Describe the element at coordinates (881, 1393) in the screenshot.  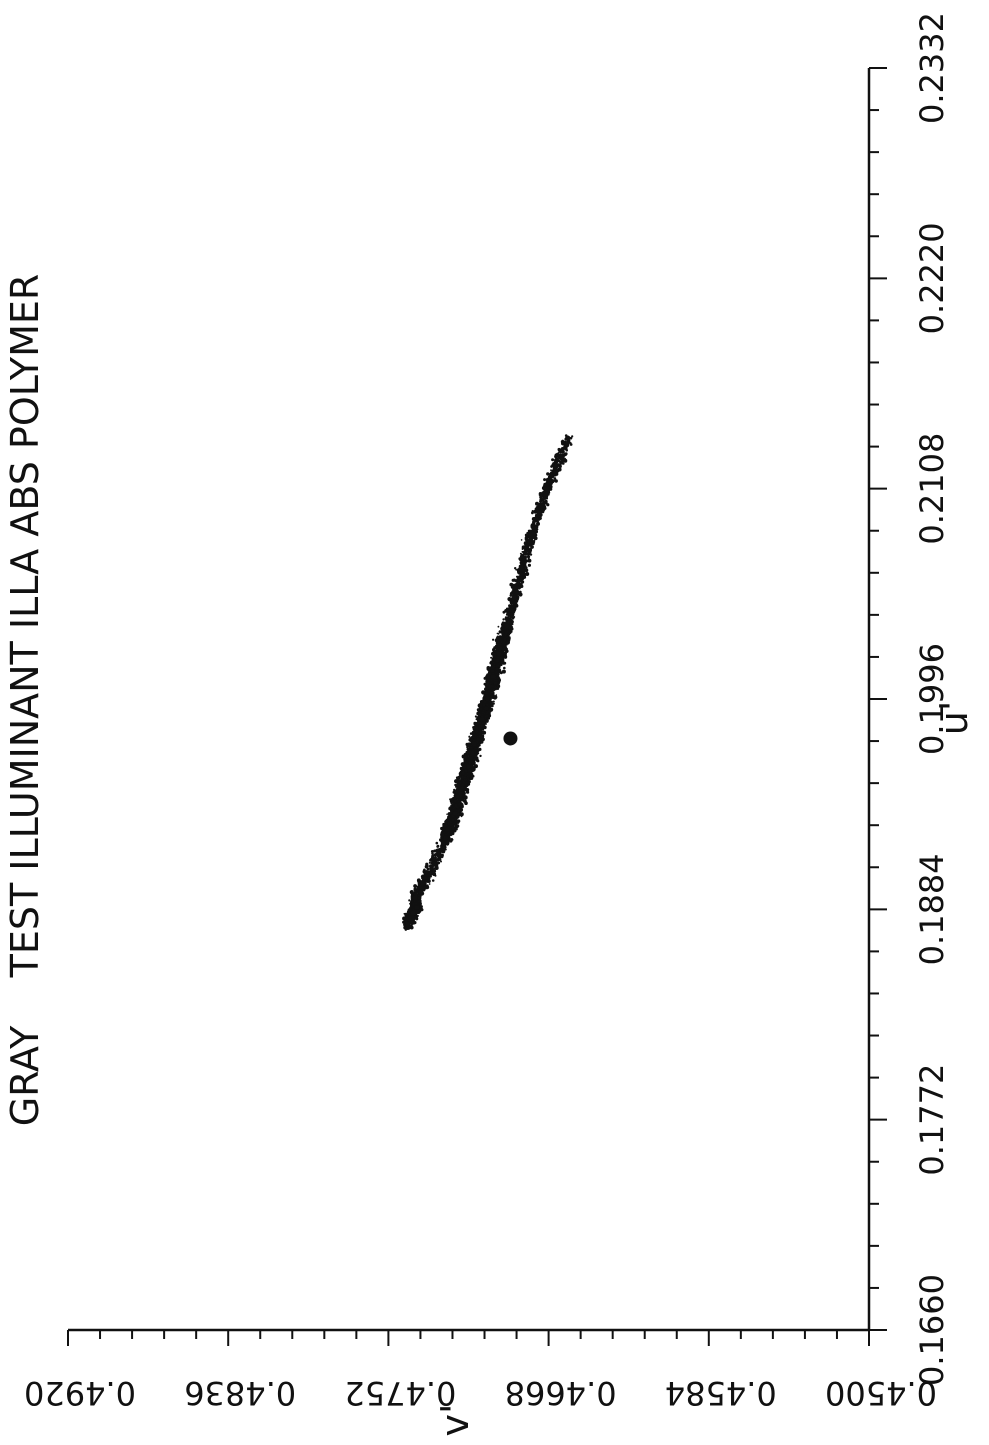
I see `y-tick-label: 0.4500` at that location.